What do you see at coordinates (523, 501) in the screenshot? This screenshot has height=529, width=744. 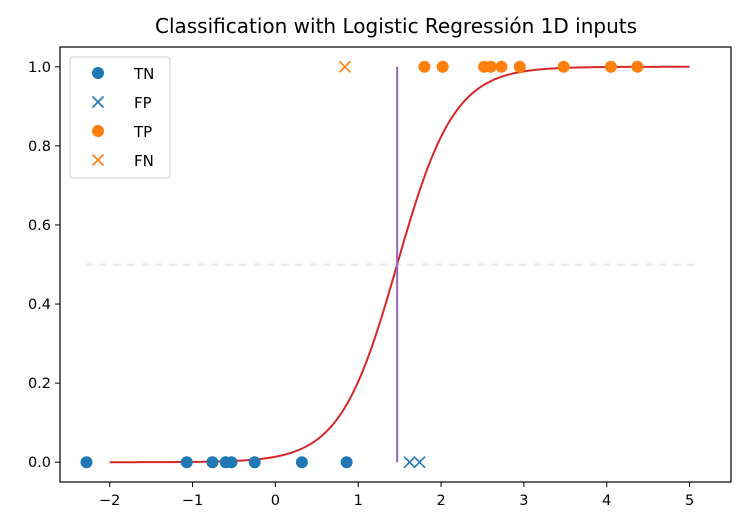 I see `x-tick-label: 3` at bounding box center [523, 501].